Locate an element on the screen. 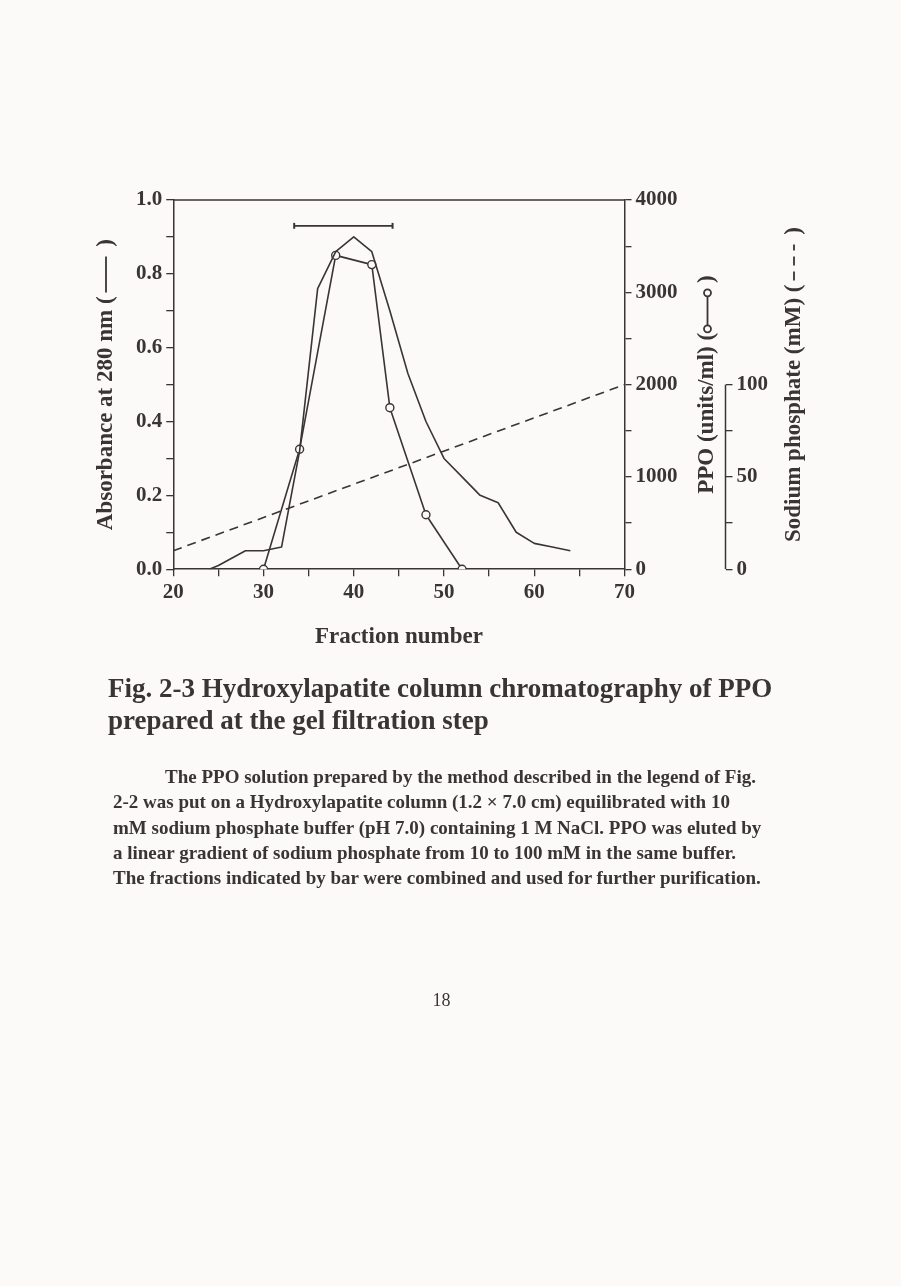 This screenshot has height=1286, width=901. y2-tick-label: 0 is located at coordinates (640, 567).